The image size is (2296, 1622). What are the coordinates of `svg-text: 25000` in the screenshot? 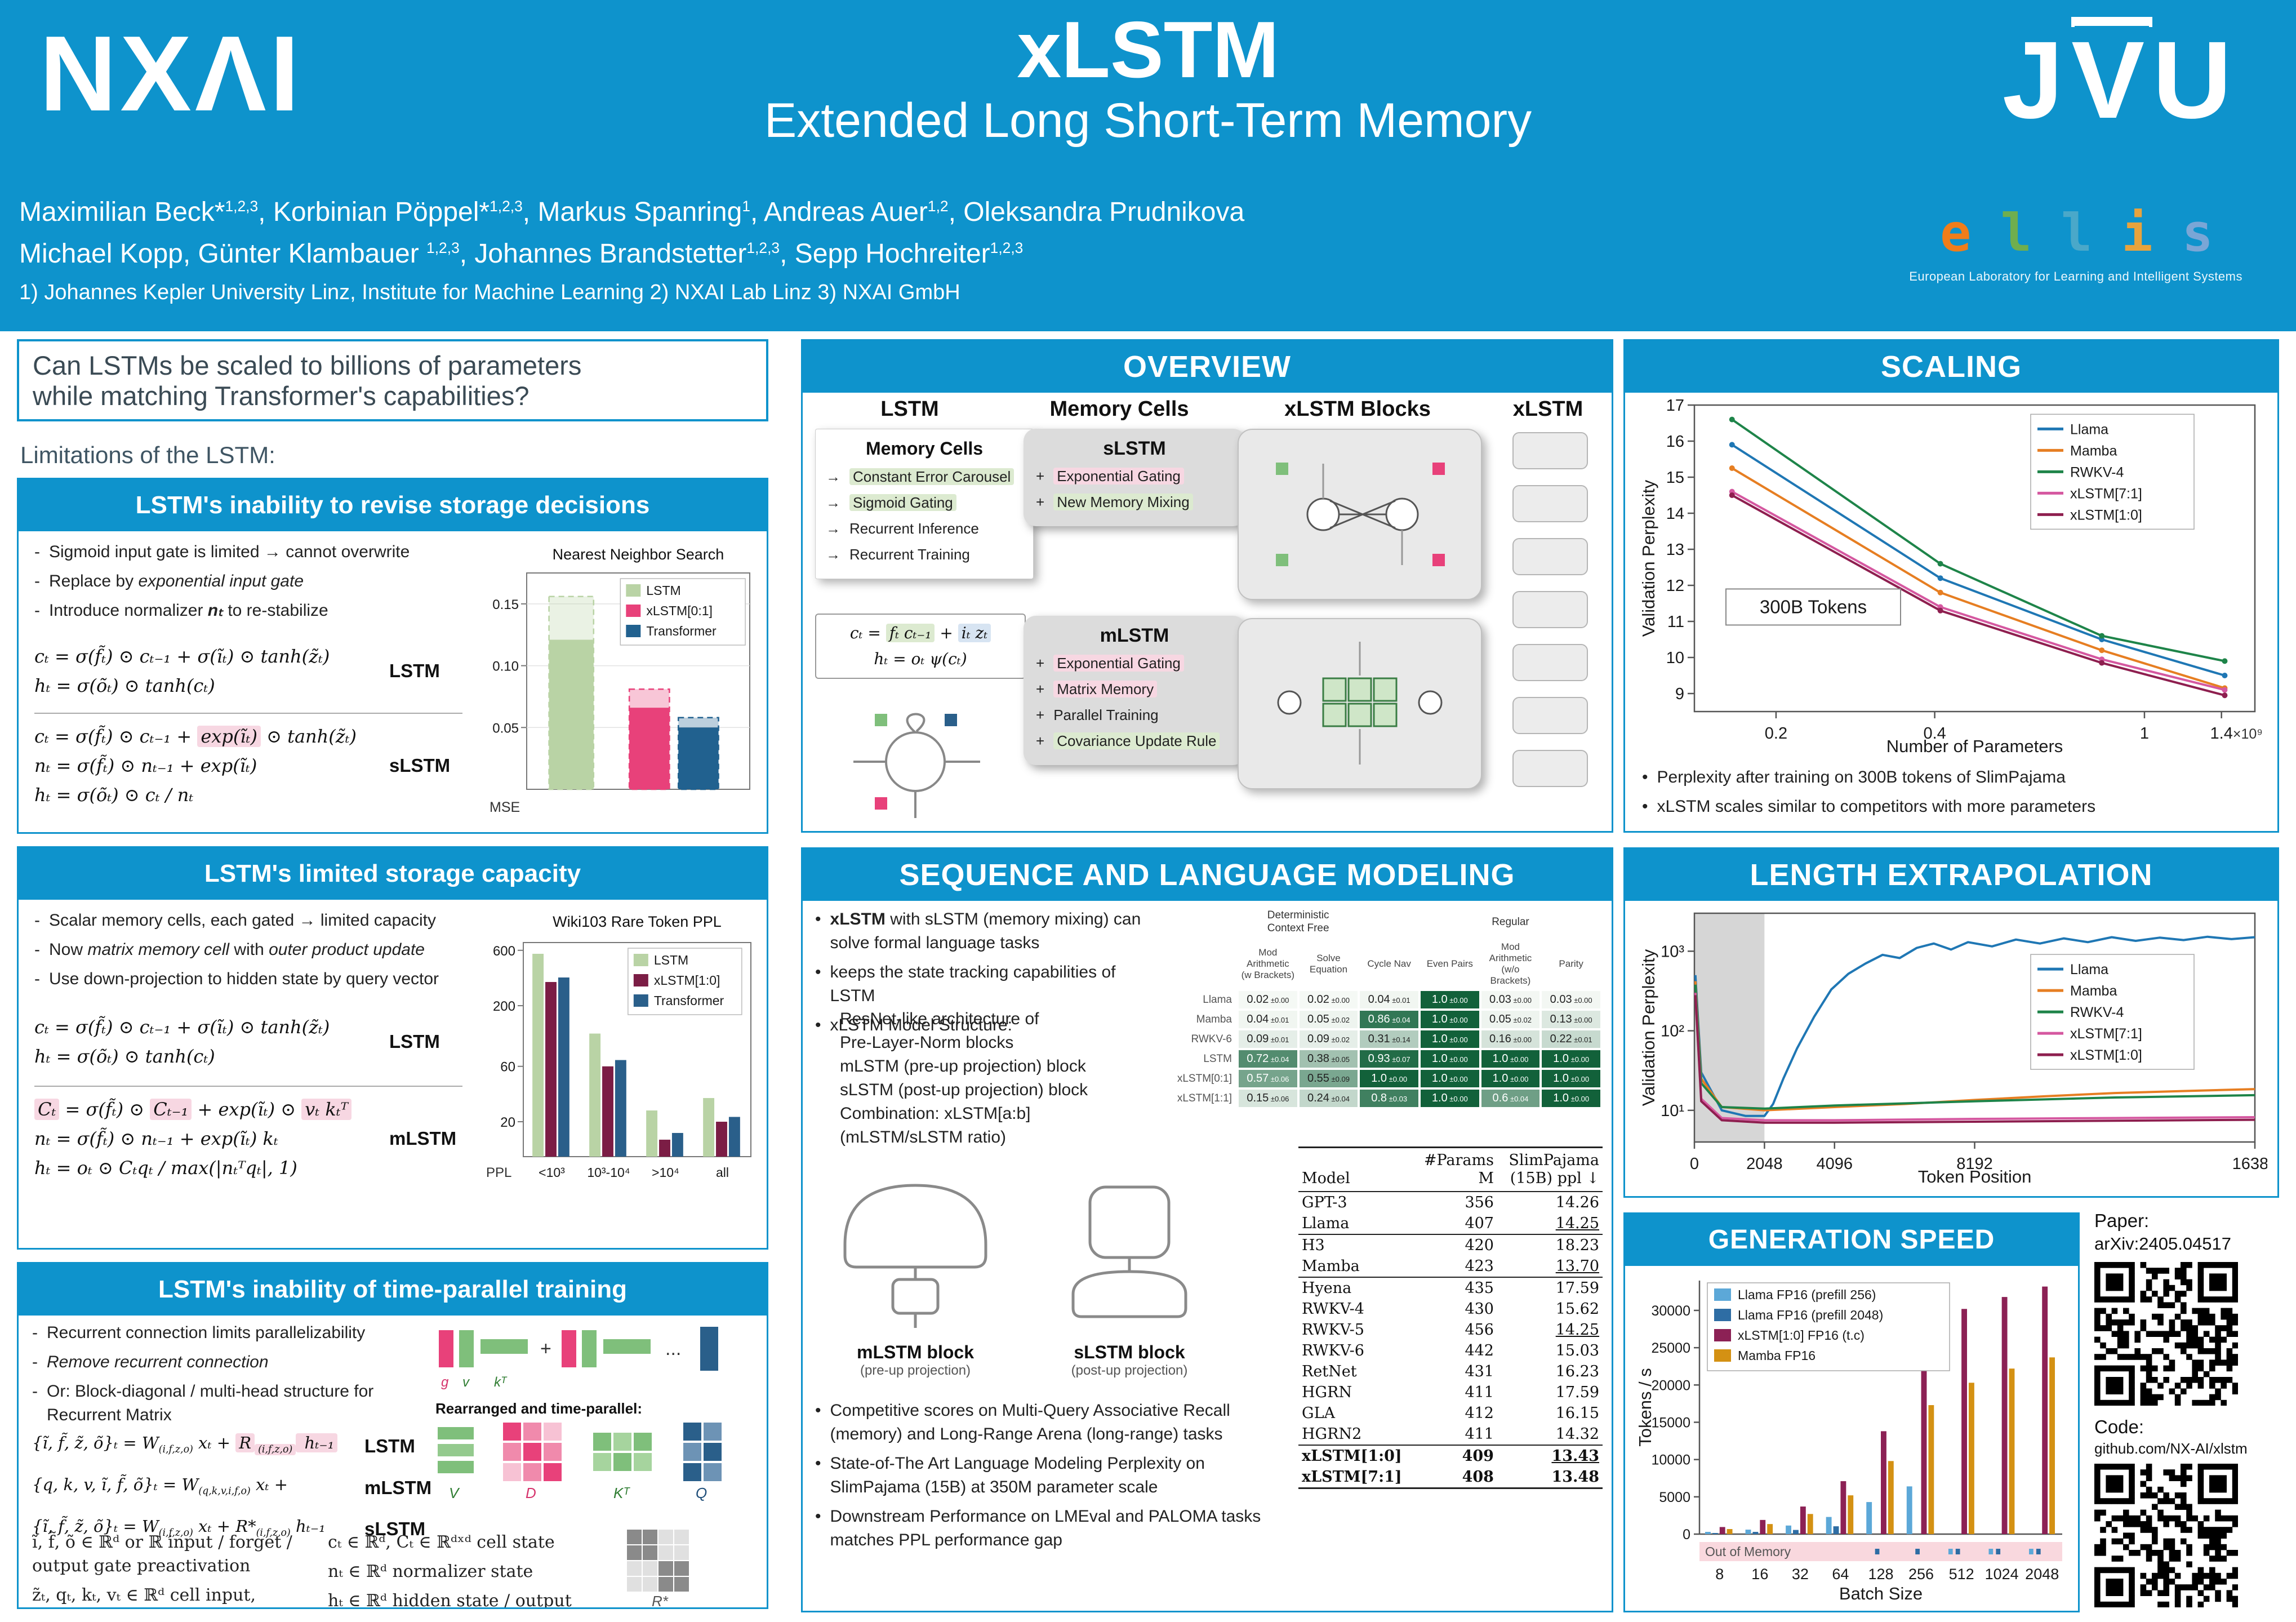 It's located at (1670, 1348).